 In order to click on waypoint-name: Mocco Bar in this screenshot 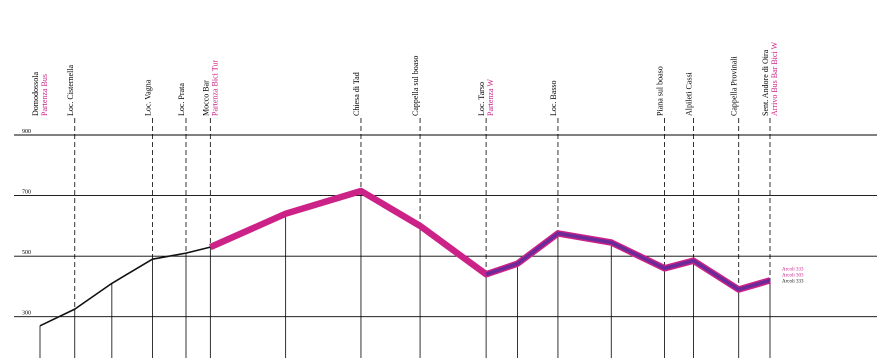, I will do `click(205, 98)`.